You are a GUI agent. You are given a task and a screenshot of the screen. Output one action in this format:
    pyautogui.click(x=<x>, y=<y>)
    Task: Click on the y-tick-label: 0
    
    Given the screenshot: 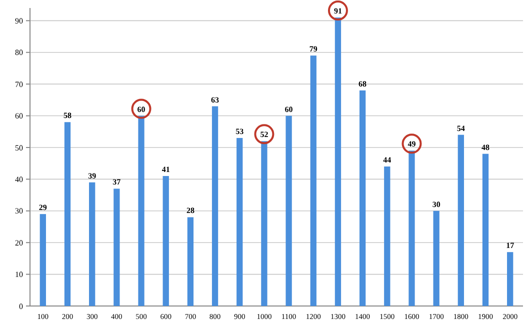 What is the action you would take?
    pyautogui.click(x=21, y=306)
    